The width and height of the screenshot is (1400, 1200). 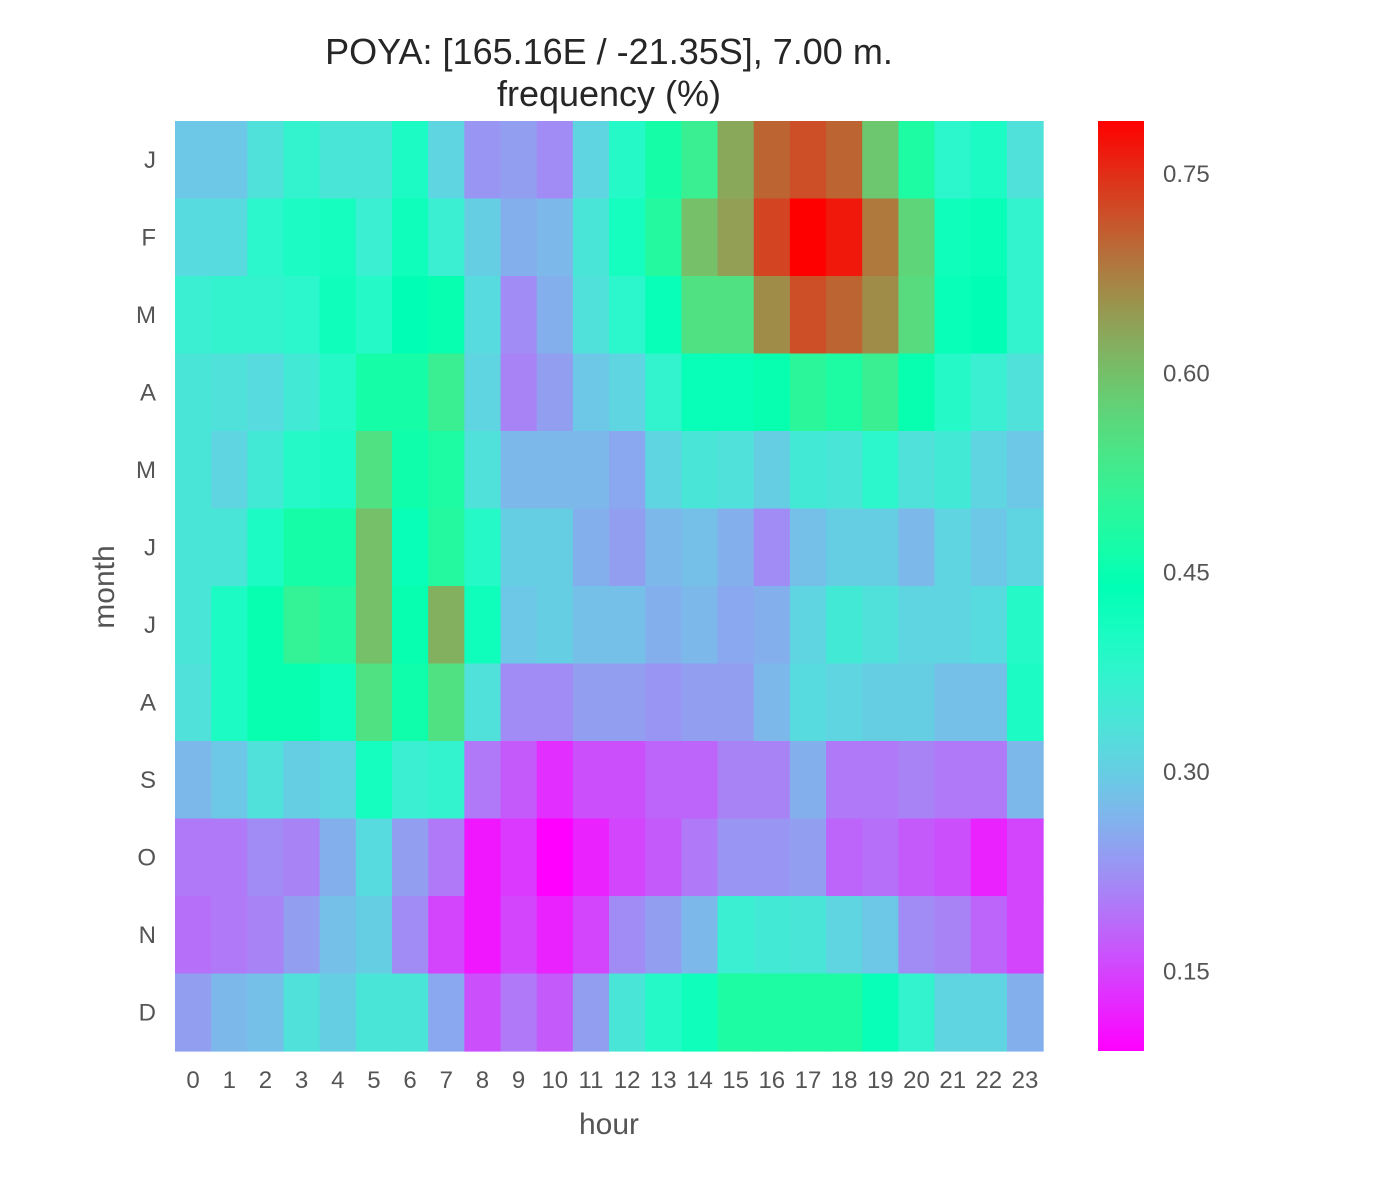 What do you see at coordinates (104, 586) in the screenshot?
I see `y-axis-label: month` at bounding box center [104, 586].